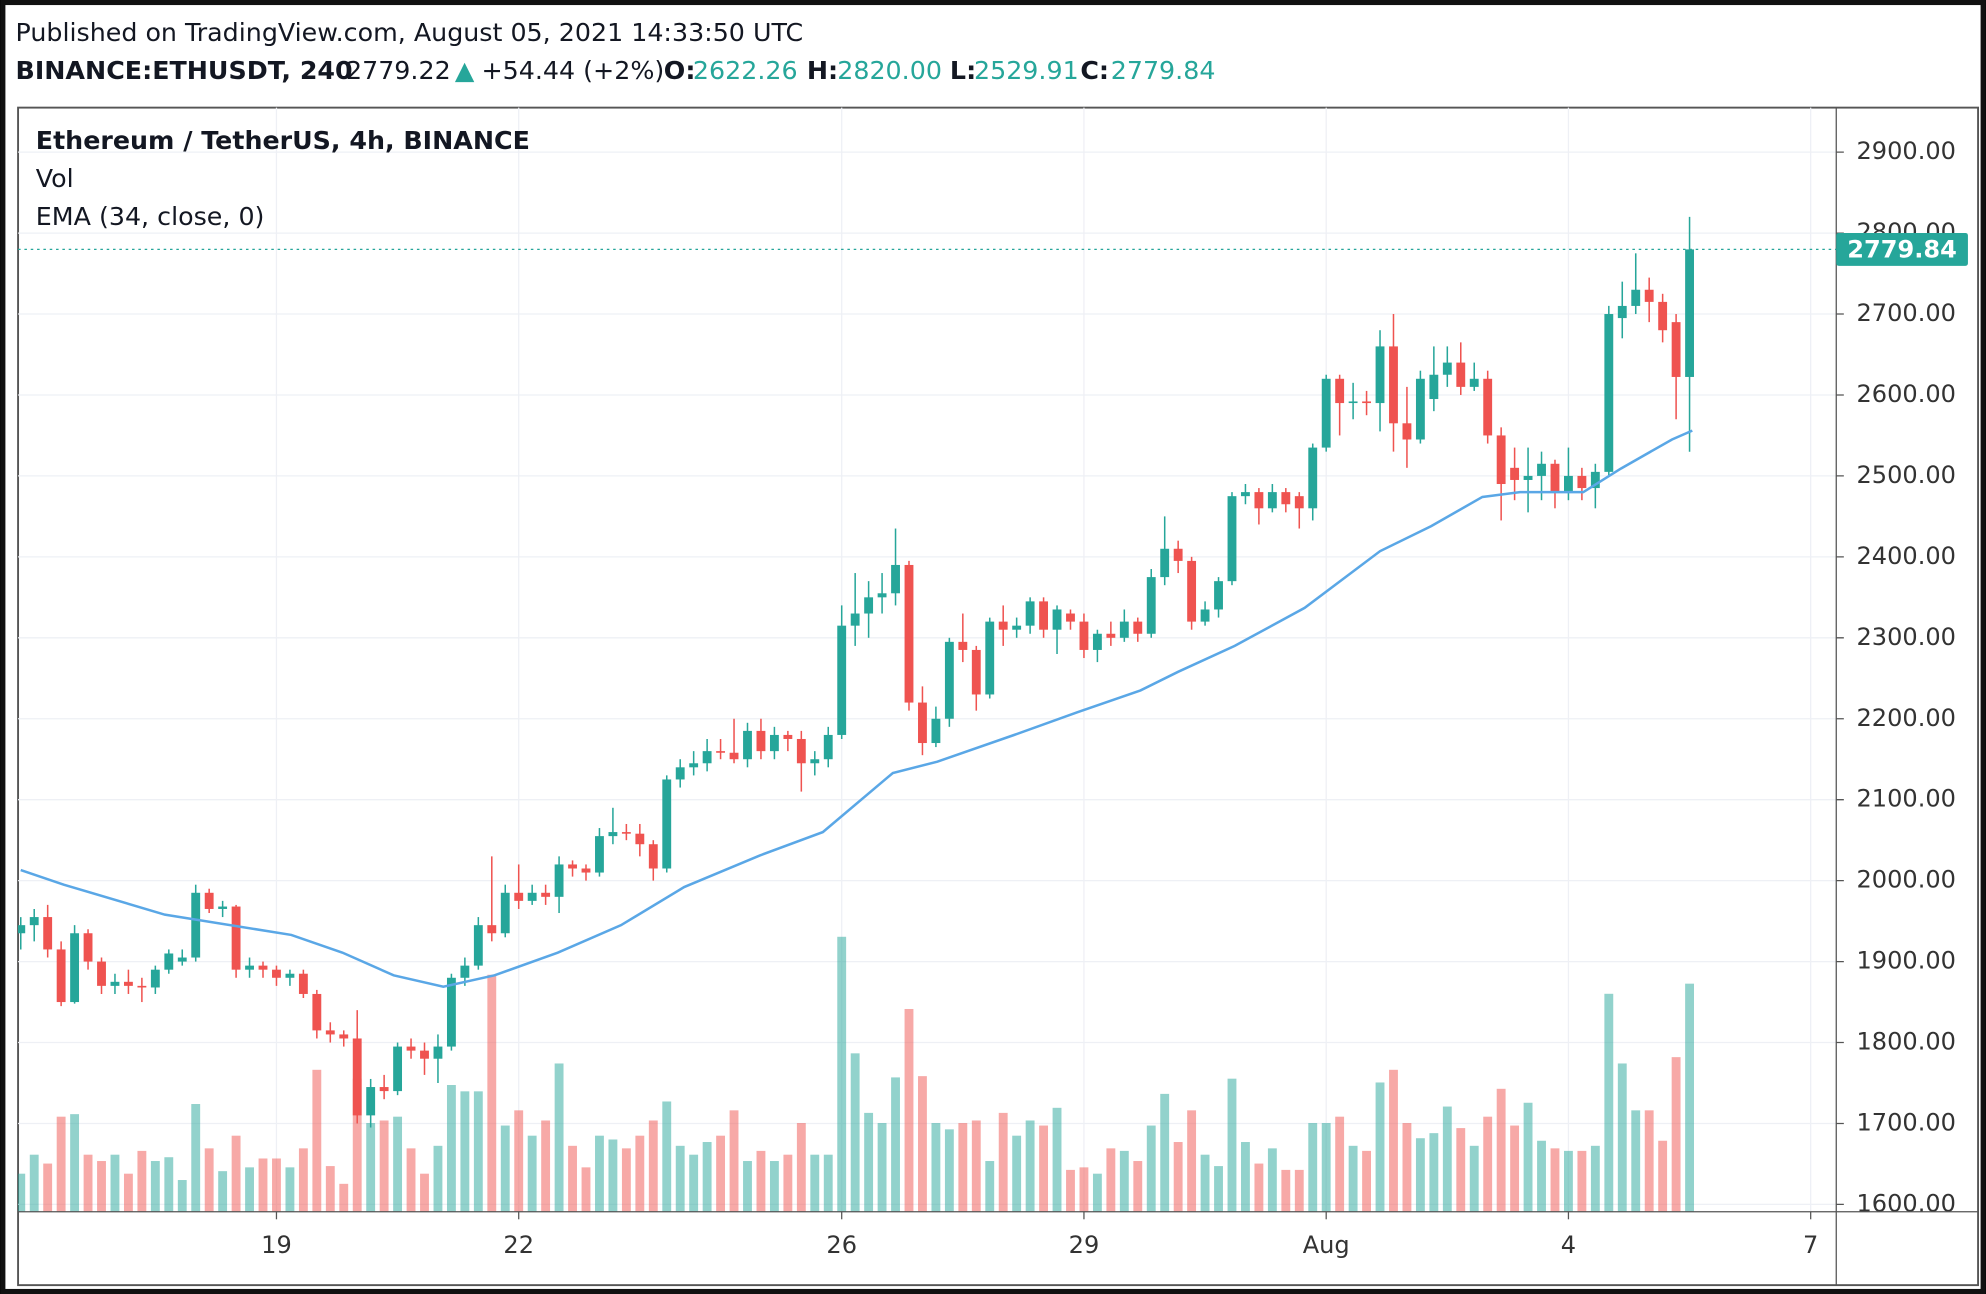 Image resolution: width=1986 pixels, height=1294 pixels. I want to click on y-tick-label: 1800.00, so click(1906, 1042).